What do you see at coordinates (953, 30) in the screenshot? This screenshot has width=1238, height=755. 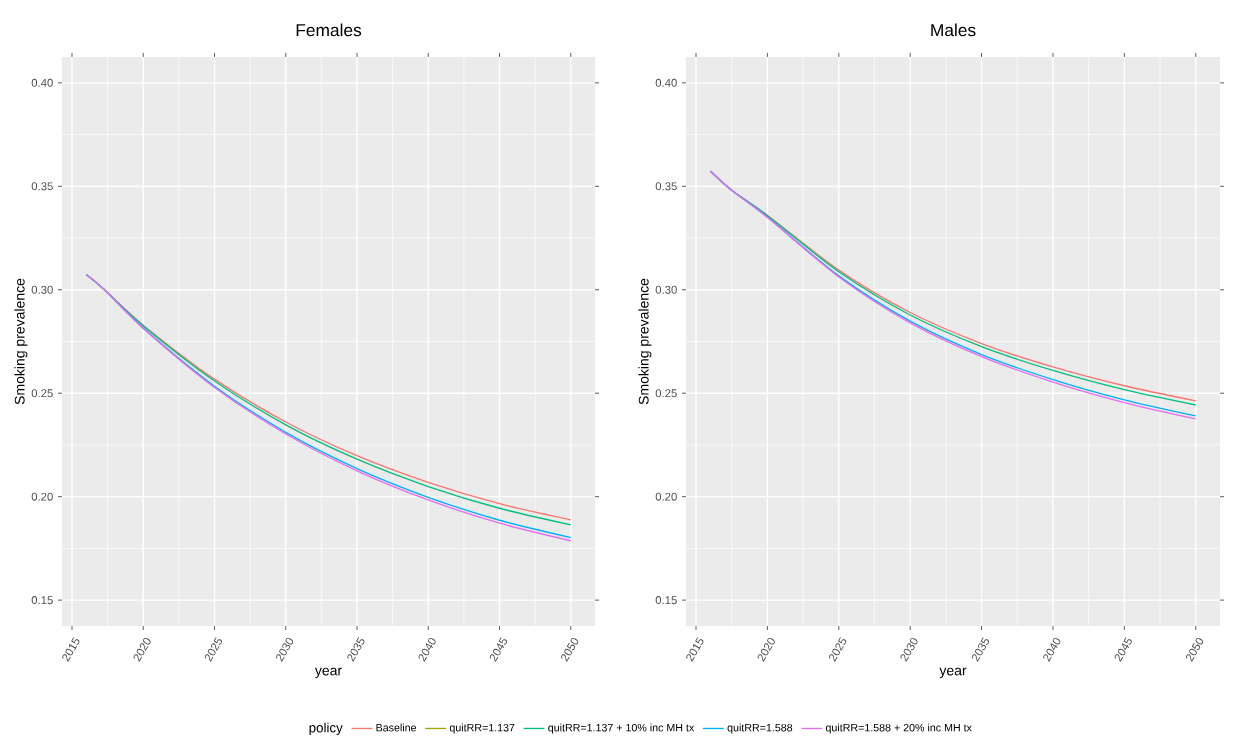 I see `chart-title: Males` at bounding box center [953, 30].